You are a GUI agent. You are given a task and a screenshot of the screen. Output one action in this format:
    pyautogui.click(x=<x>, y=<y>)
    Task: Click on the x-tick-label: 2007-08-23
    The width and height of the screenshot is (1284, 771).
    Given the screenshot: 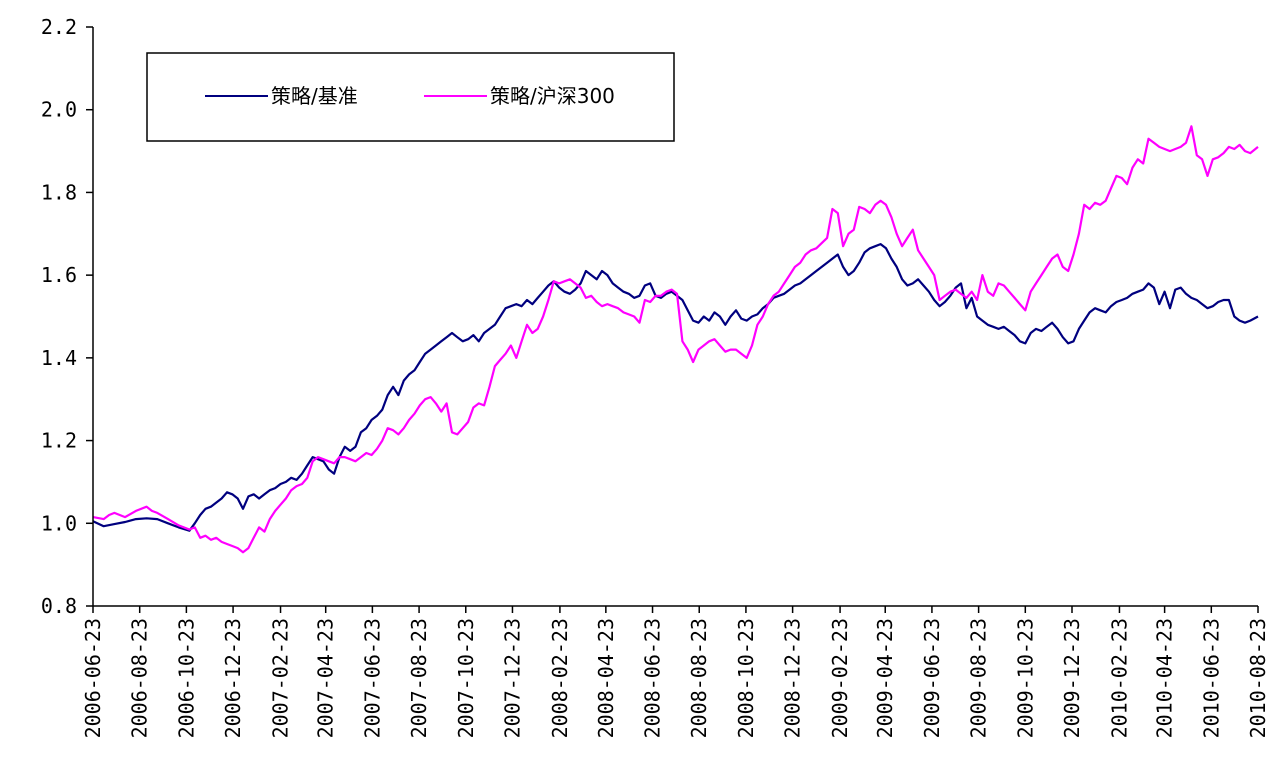 What is the action you would take?
    pyautogui.click(x=419, y=678)
    